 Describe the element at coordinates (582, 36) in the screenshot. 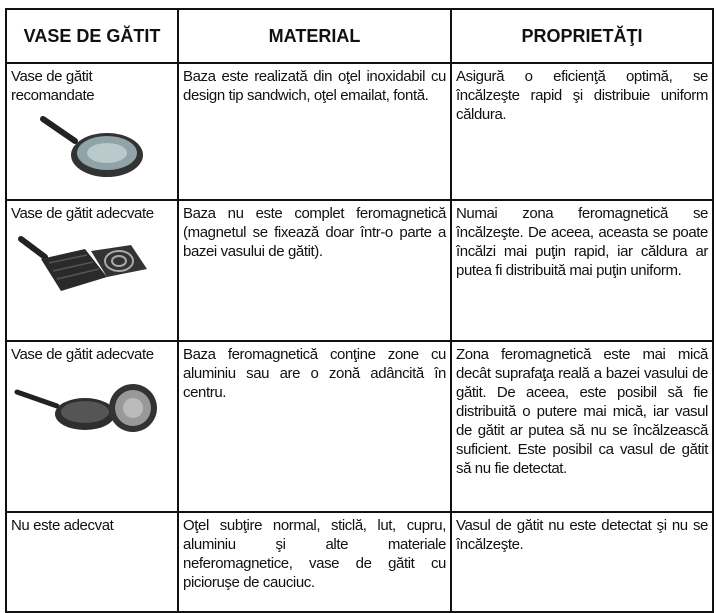

I see `header-cell: PROPRIETĂŢI` at that location.